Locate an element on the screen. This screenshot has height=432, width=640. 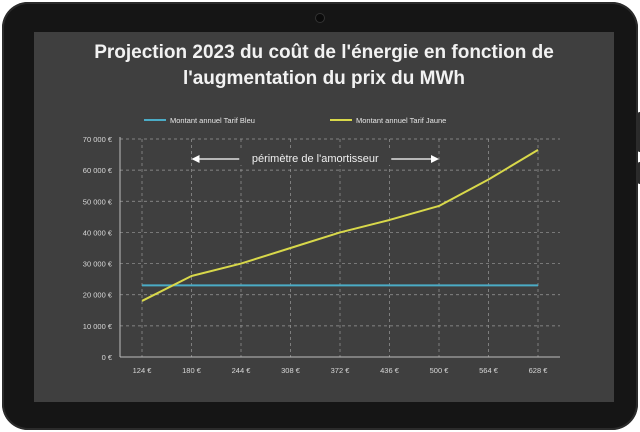
y-tick-label: 50 000 € is located at coordinates (98, 201).